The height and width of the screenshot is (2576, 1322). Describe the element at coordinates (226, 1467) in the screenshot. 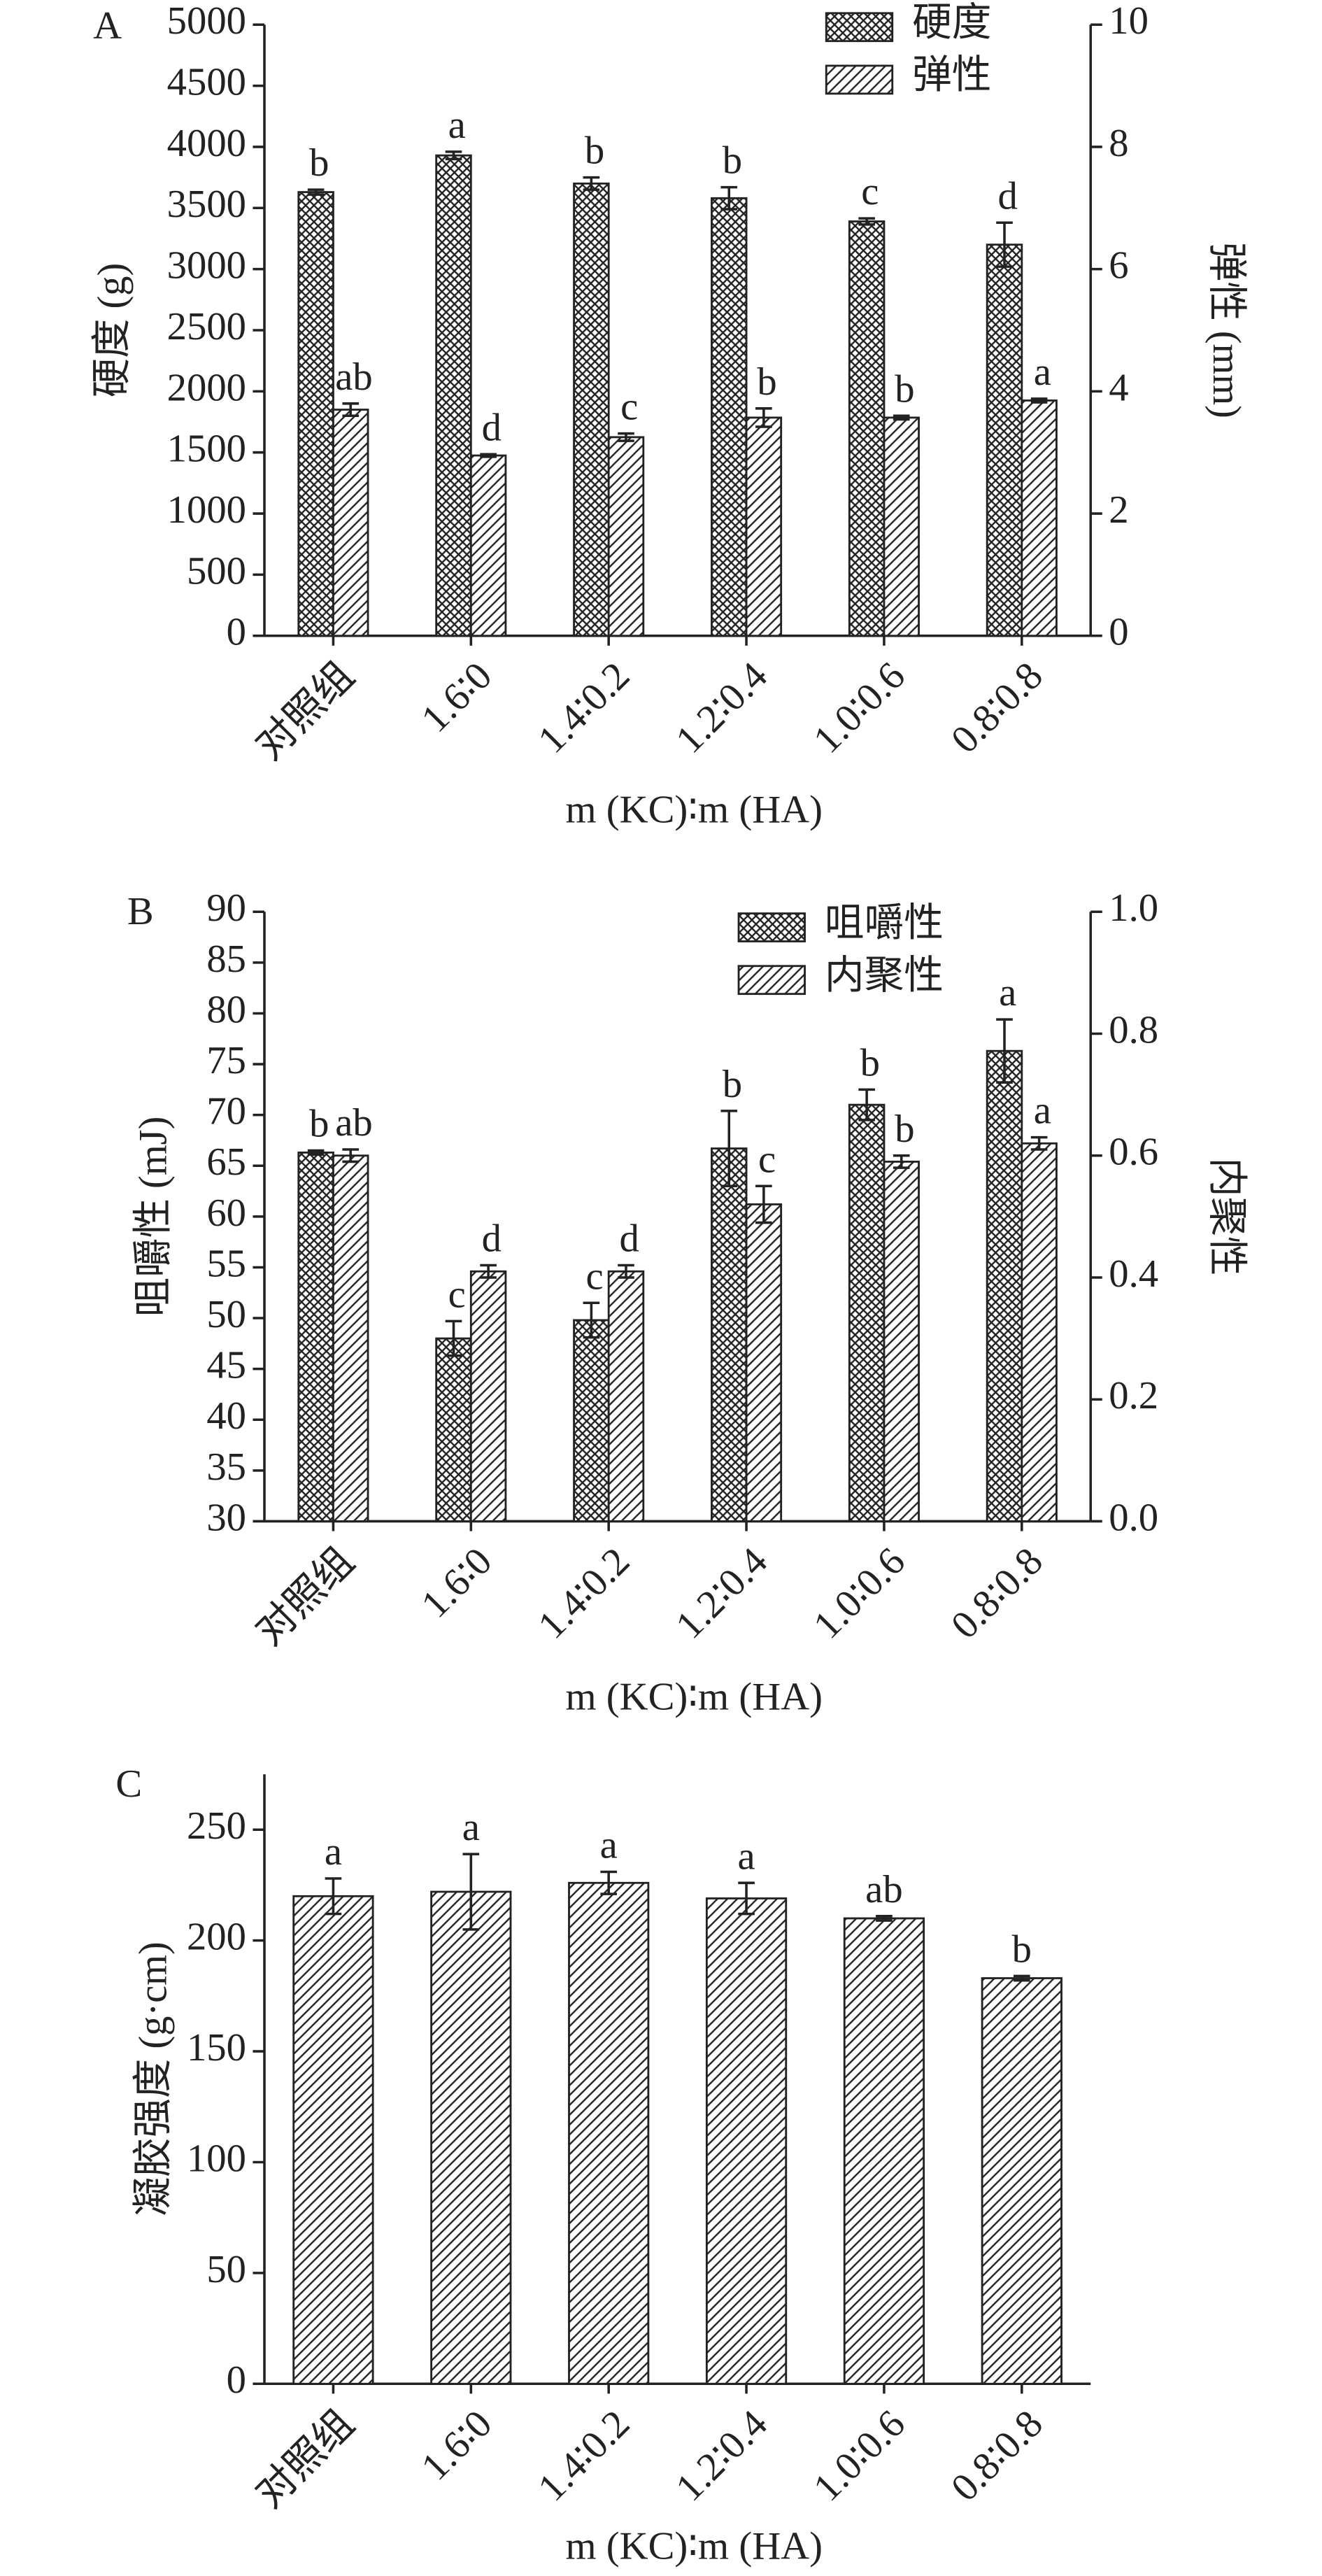

I see `y-tick-label: 35` at that location.